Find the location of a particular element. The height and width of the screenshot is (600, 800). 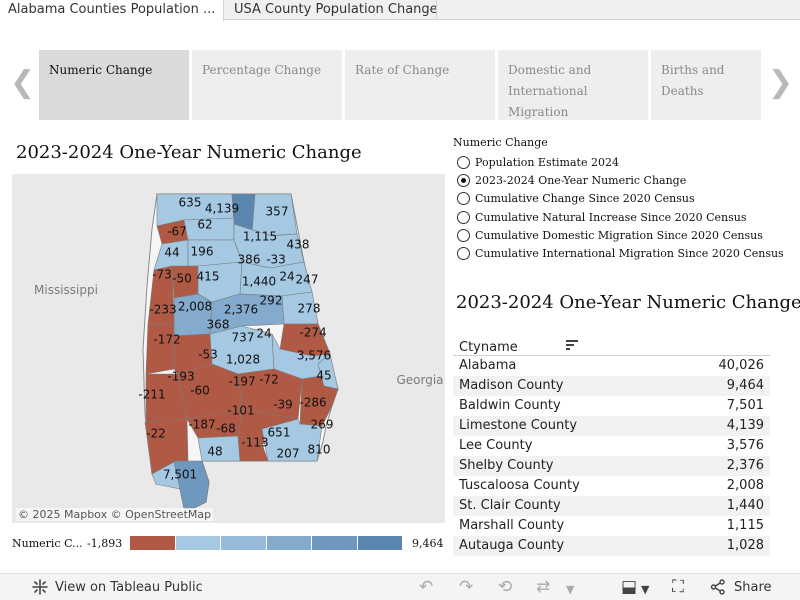

table-row: Marshall County 1,115 is located at coordinates (611, 526).